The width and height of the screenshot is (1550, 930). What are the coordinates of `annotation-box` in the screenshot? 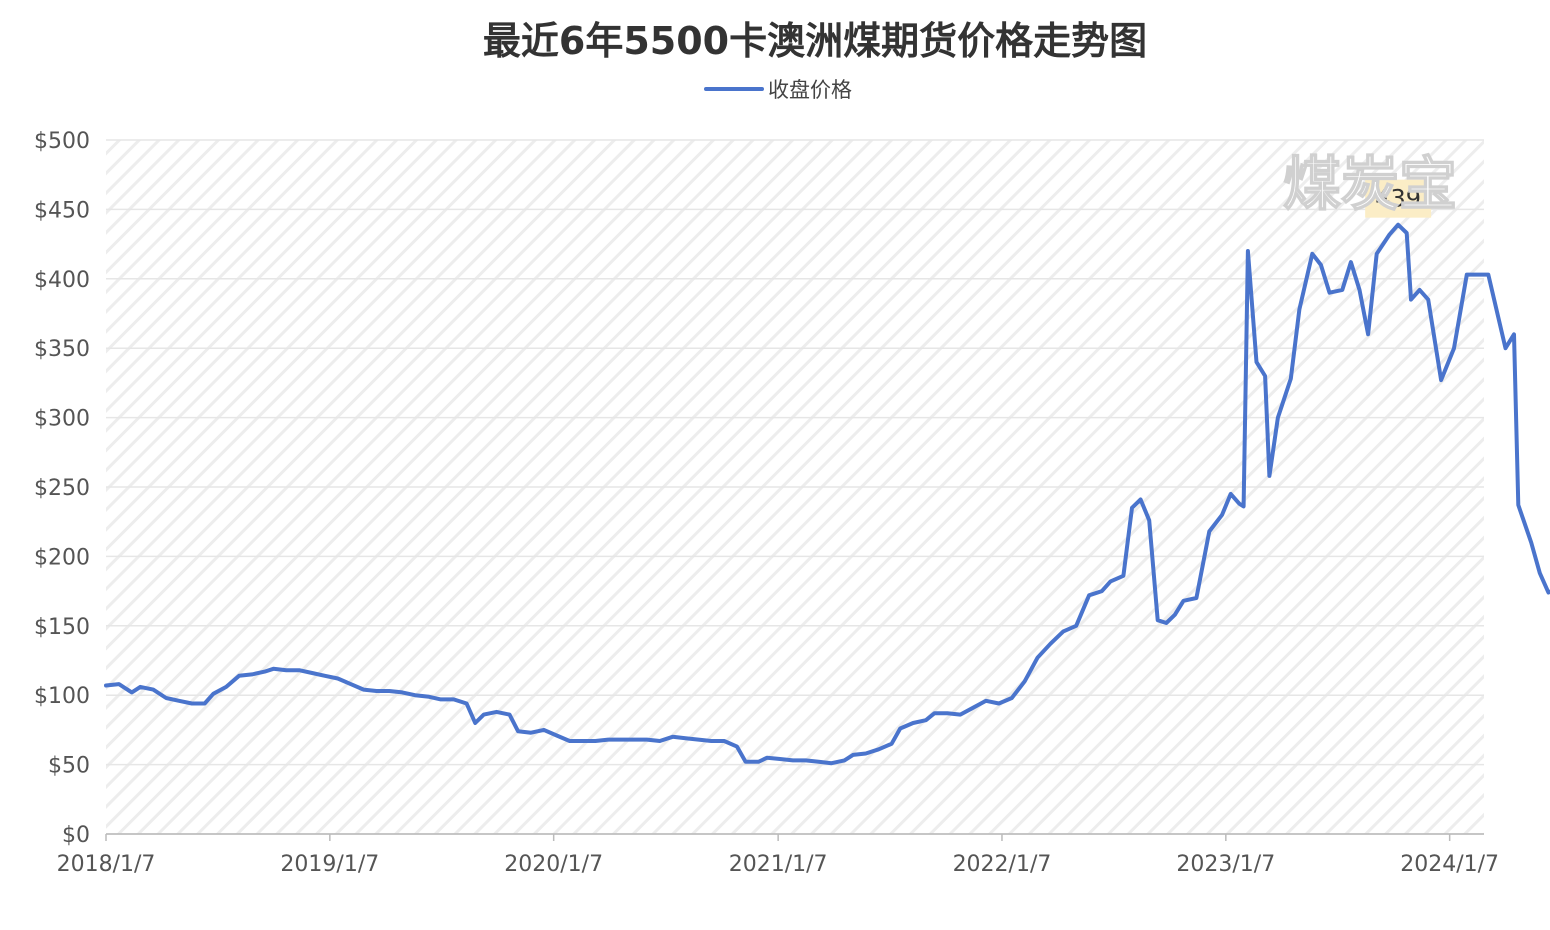 It's located at (1398, 198).